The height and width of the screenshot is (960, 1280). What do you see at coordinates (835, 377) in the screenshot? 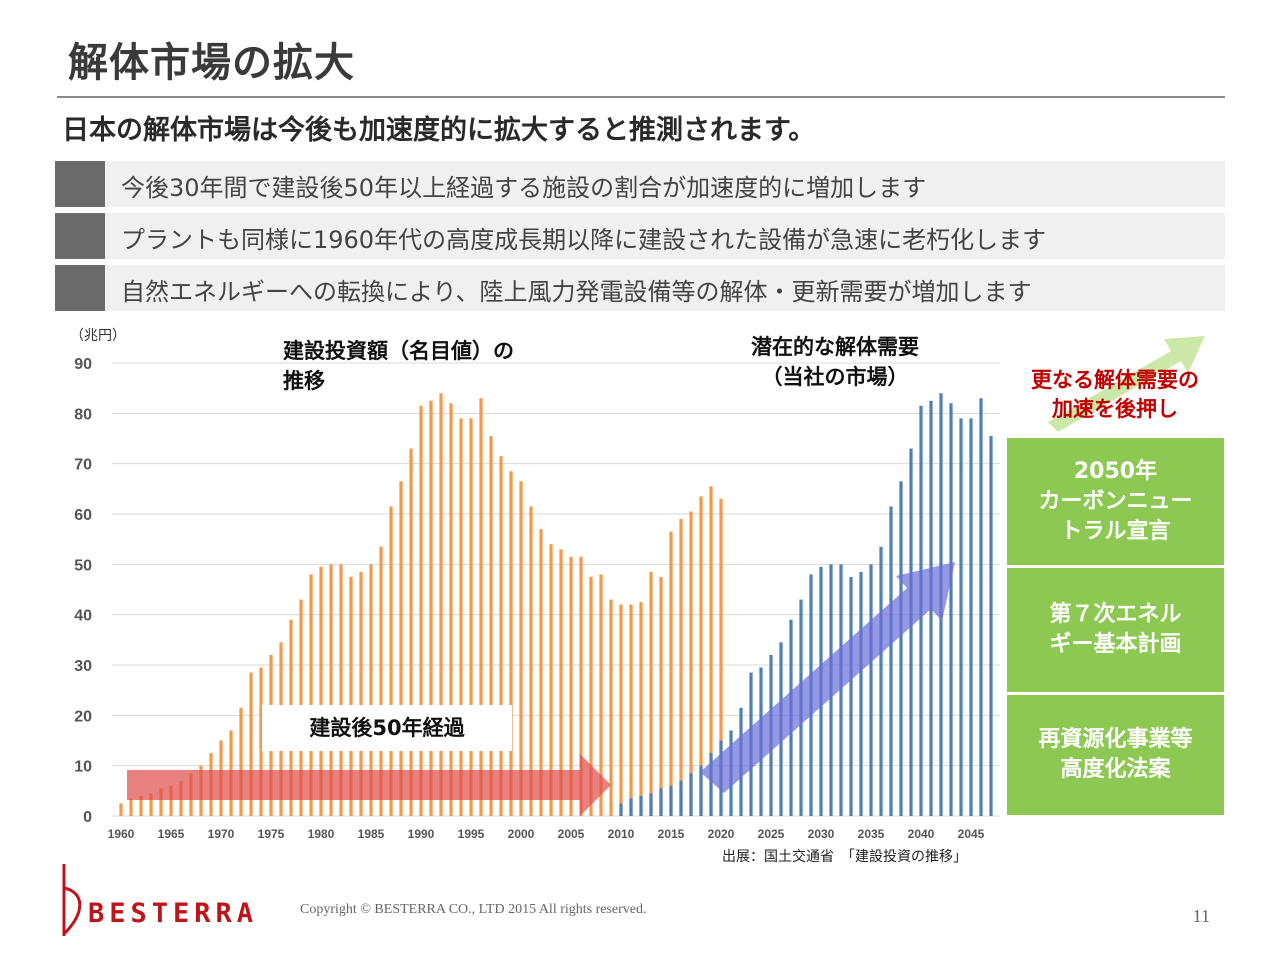
I see `latent-label-line2: （当社の市場）` at bounding box center [835, 377].